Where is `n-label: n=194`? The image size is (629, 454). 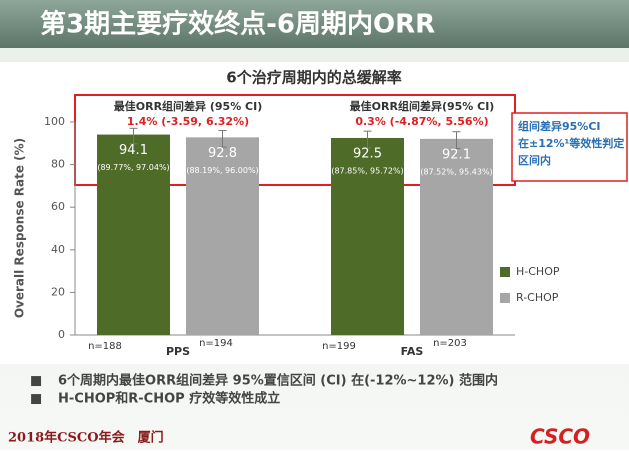 n-label: n=194 is located at coordinates (216, 343).